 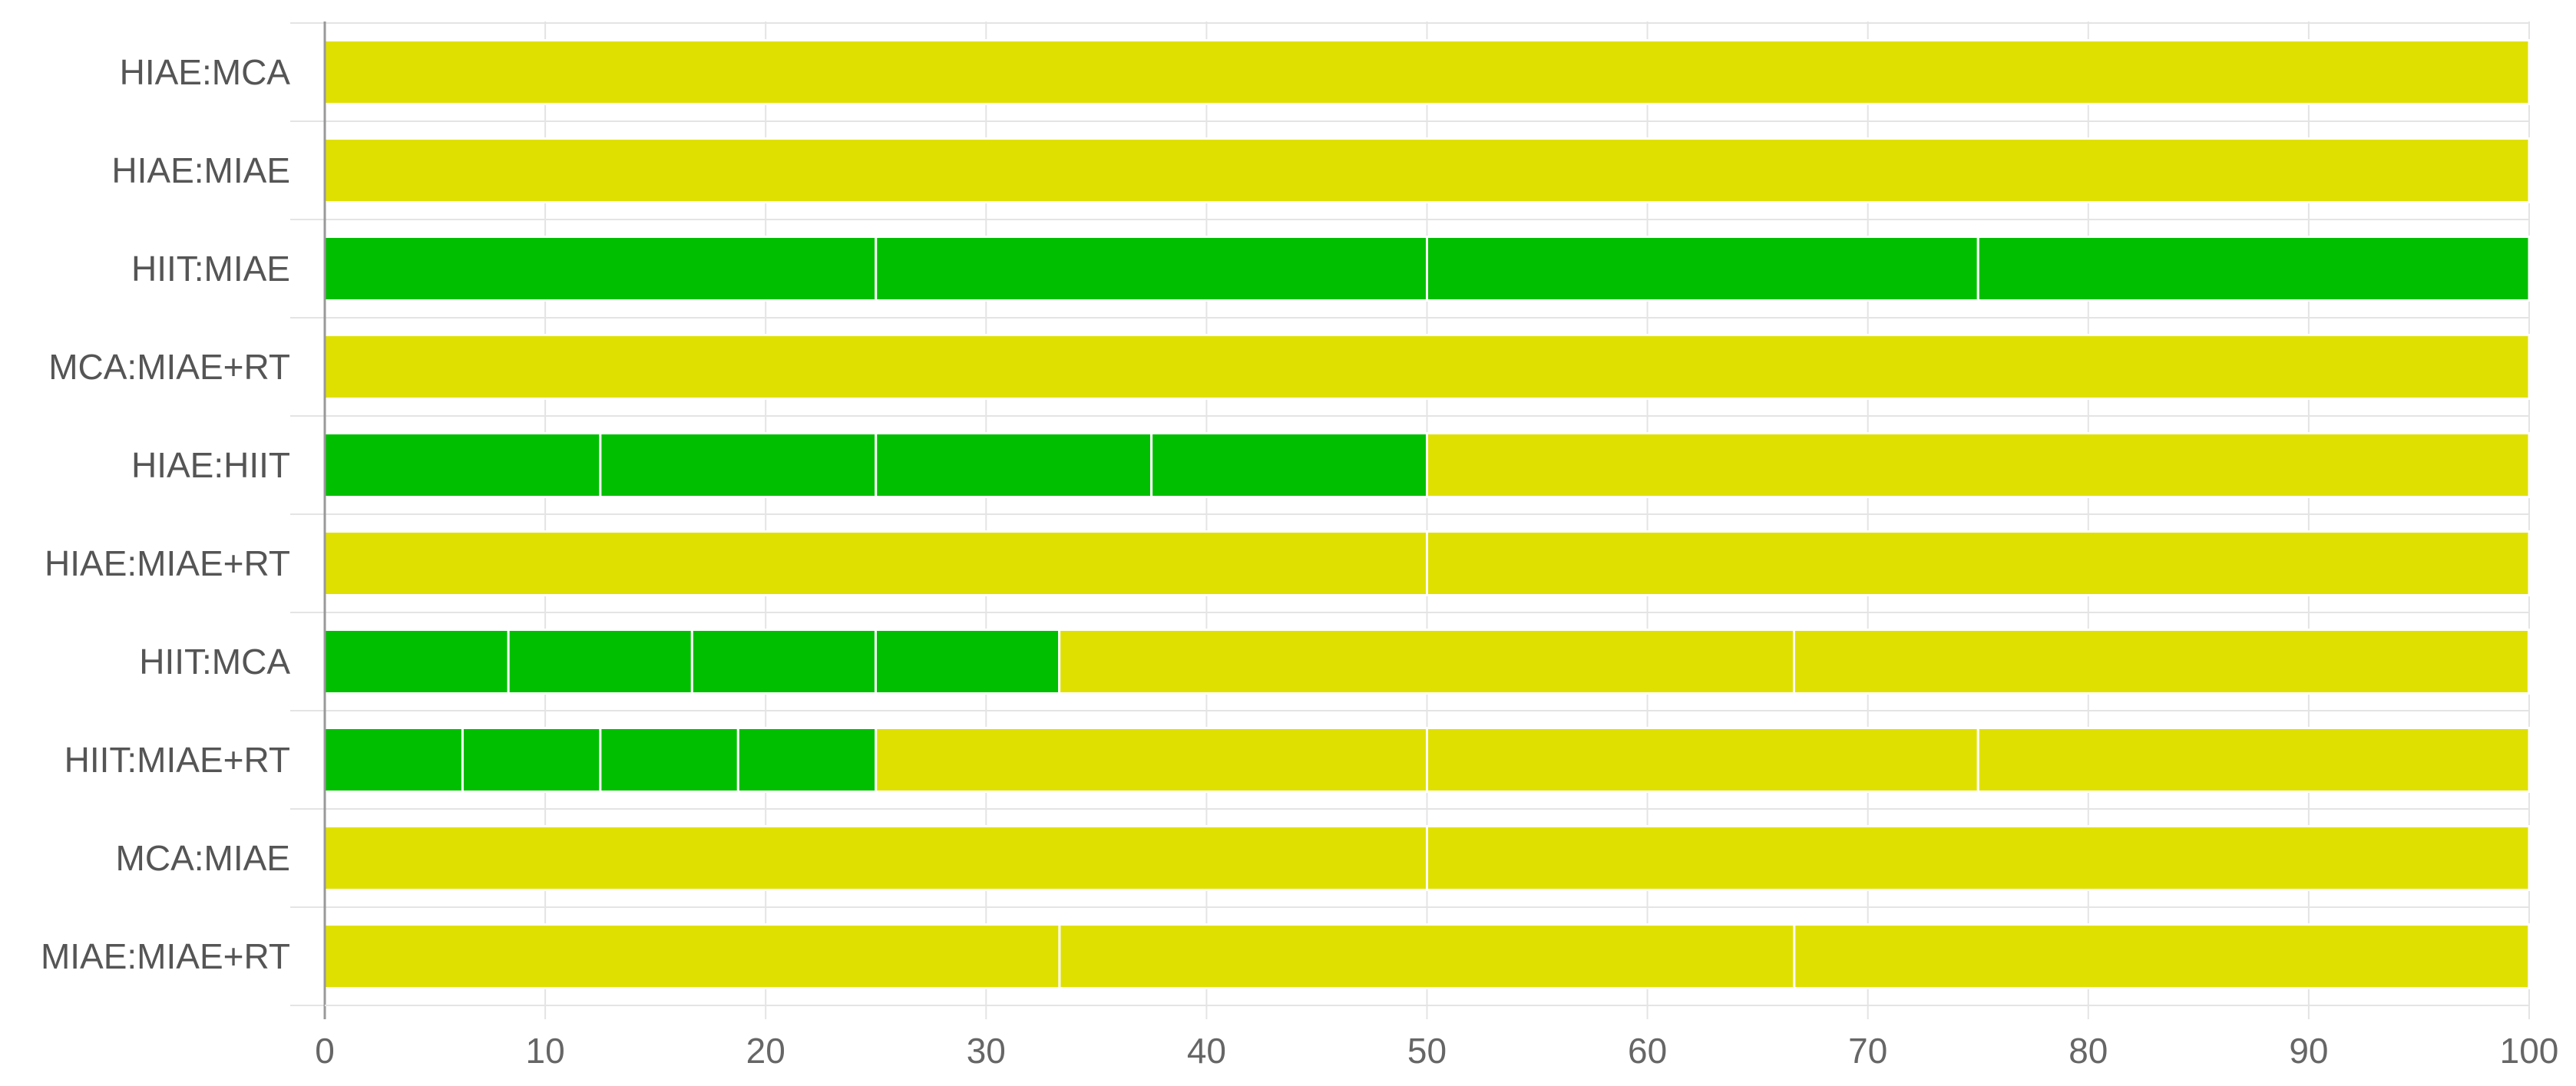 What do you see at coordinates (211, 269) in the screenshot?
I see `category-label: HIIT:MIAE` at bounding box center [211, 269].